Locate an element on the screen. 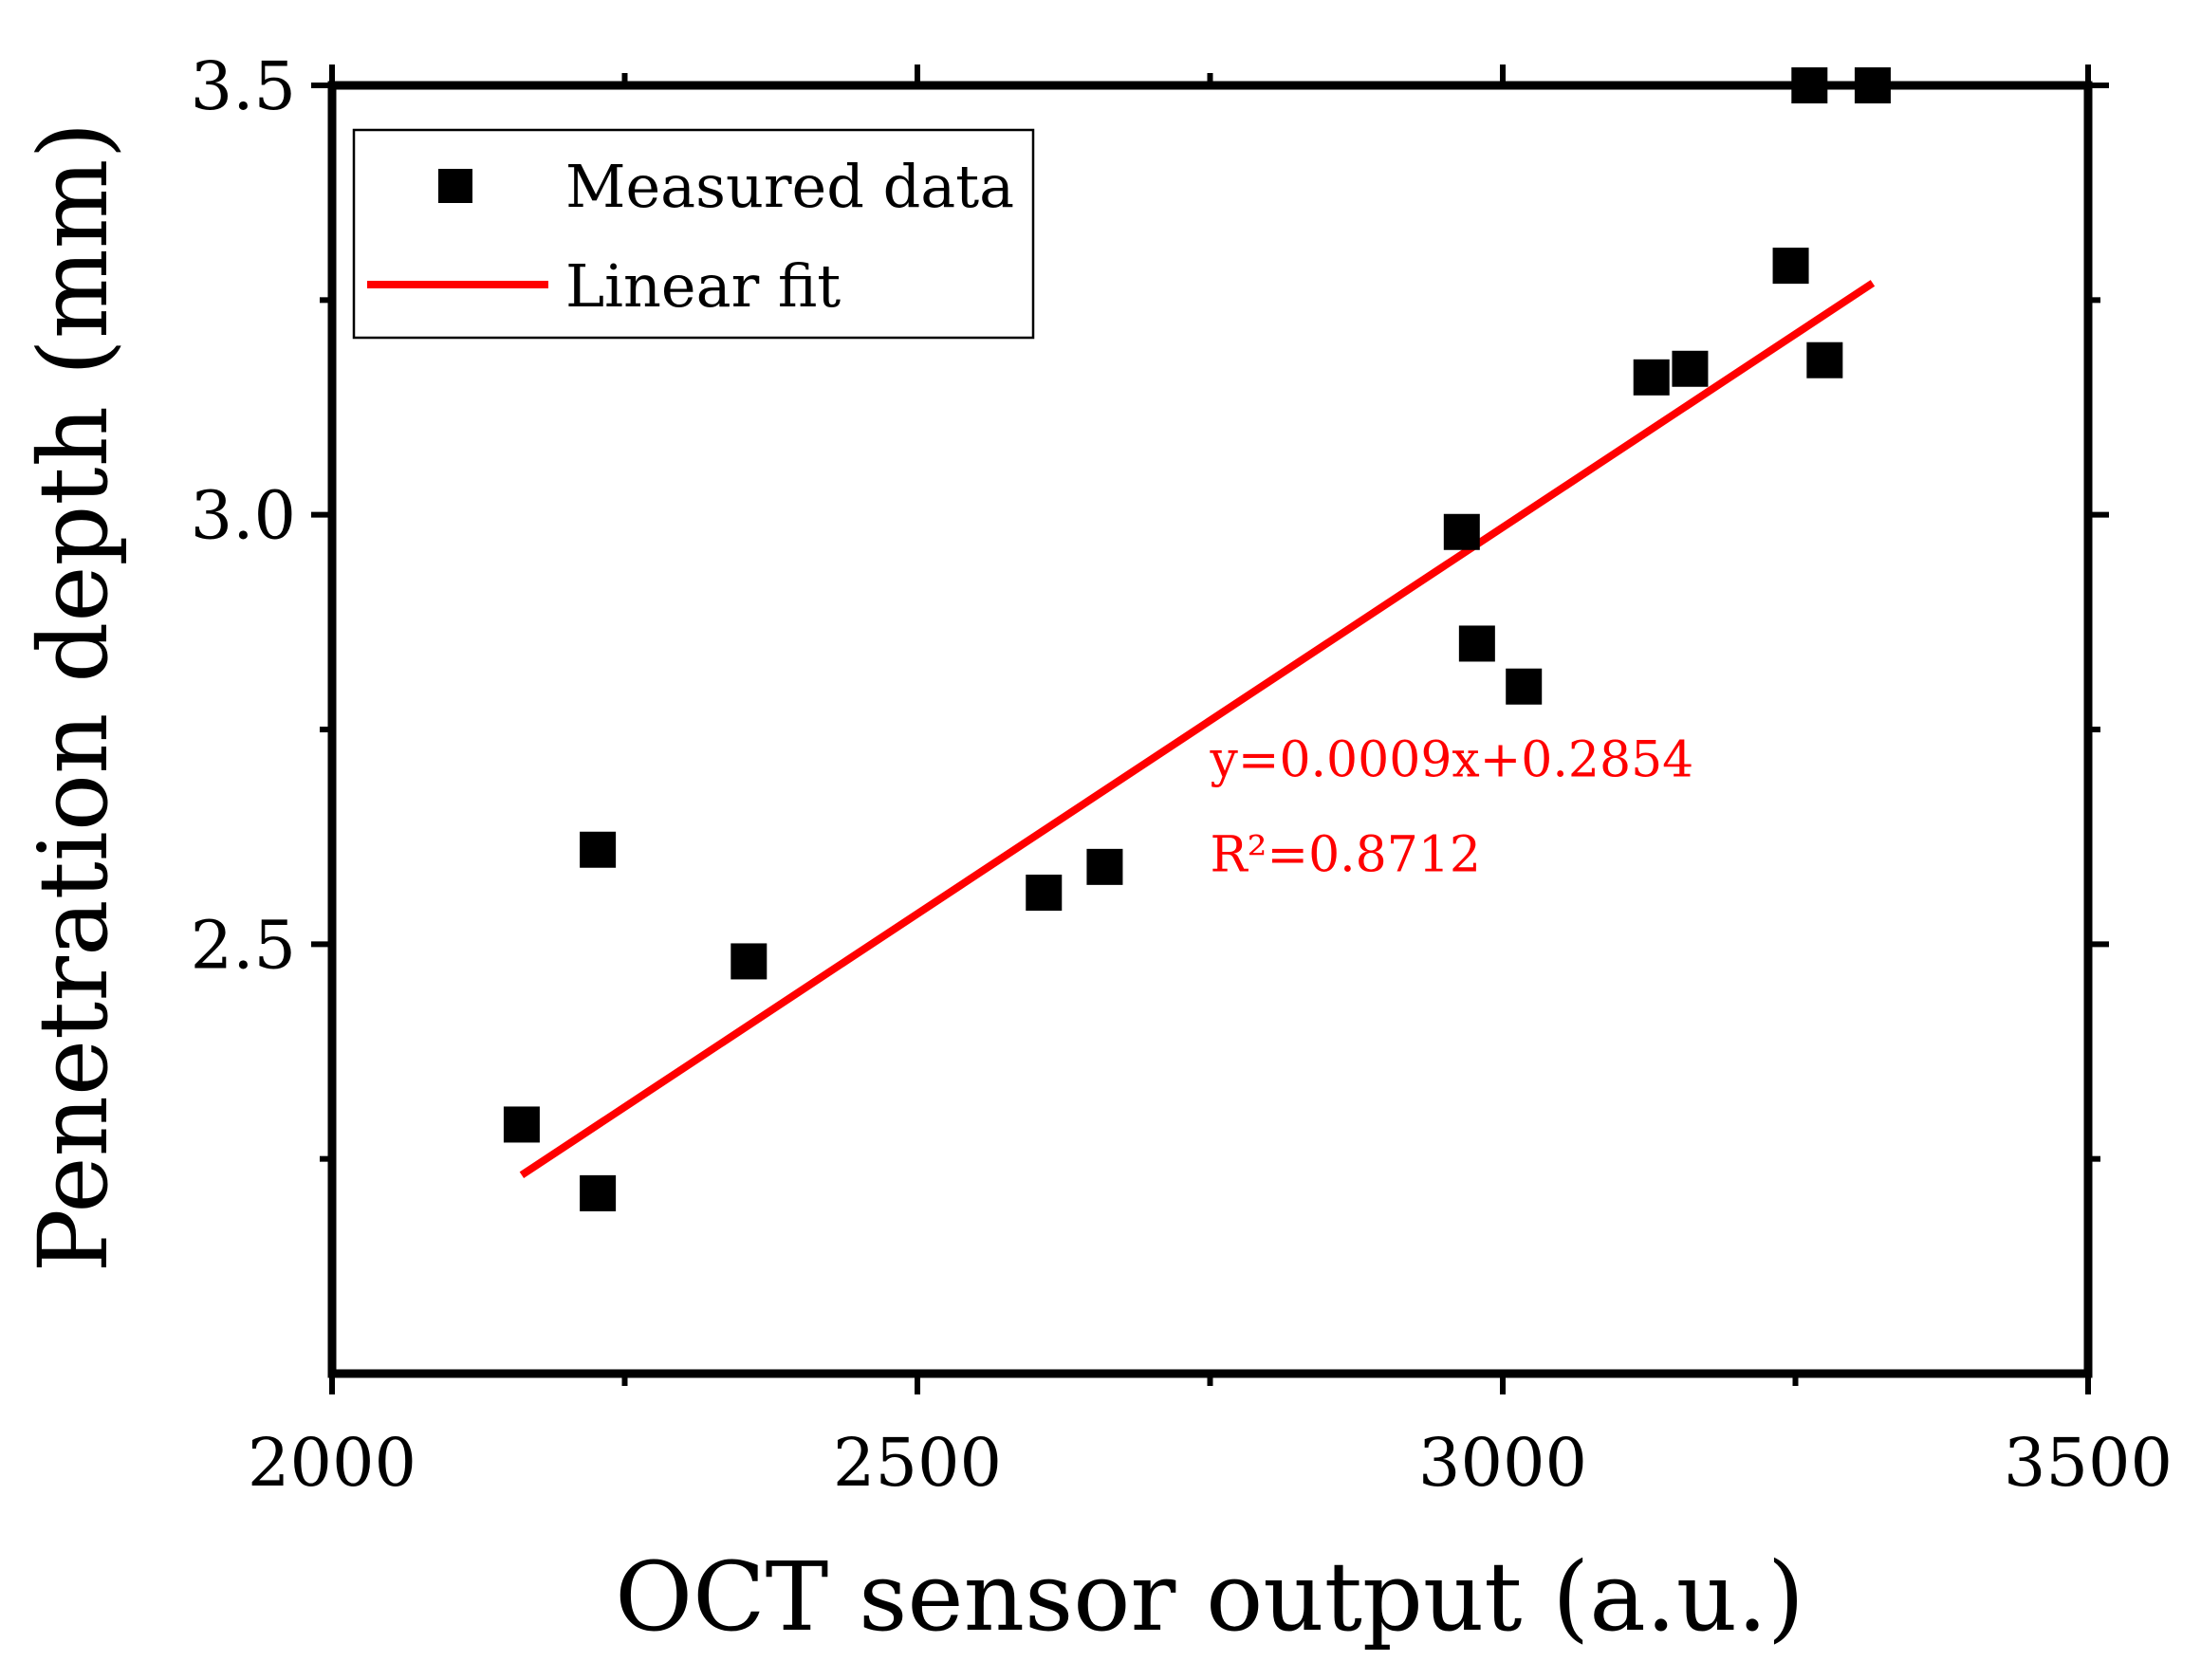  legend-label-measured: Measured data is located at coordinates (789, 186).